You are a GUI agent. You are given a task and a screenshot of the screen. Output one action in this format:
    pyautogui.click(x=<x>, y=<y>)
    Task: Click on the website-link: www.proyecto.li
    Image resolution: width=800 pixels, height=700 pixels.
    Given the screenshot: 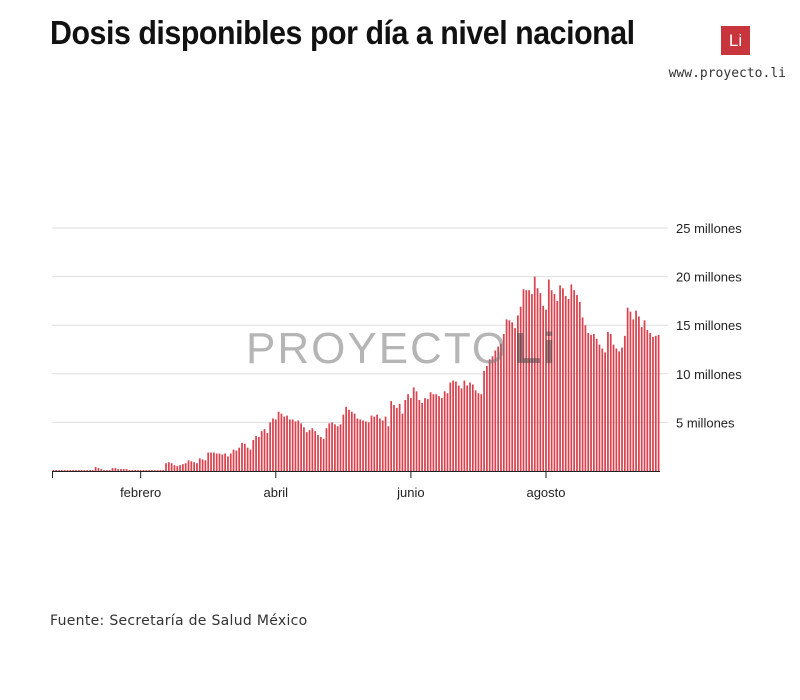 What is the action you would take?
    pyautogui.click(x=727, y=73)
    